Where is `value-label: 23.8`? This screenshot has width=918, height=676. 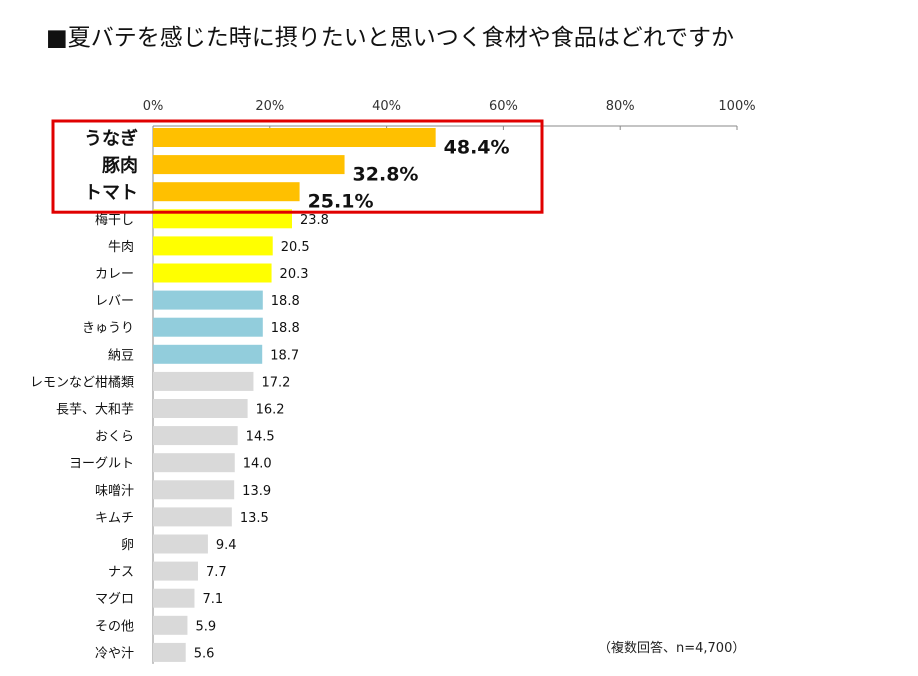 value-label: 23.8 is located at coordinates (314, 220).